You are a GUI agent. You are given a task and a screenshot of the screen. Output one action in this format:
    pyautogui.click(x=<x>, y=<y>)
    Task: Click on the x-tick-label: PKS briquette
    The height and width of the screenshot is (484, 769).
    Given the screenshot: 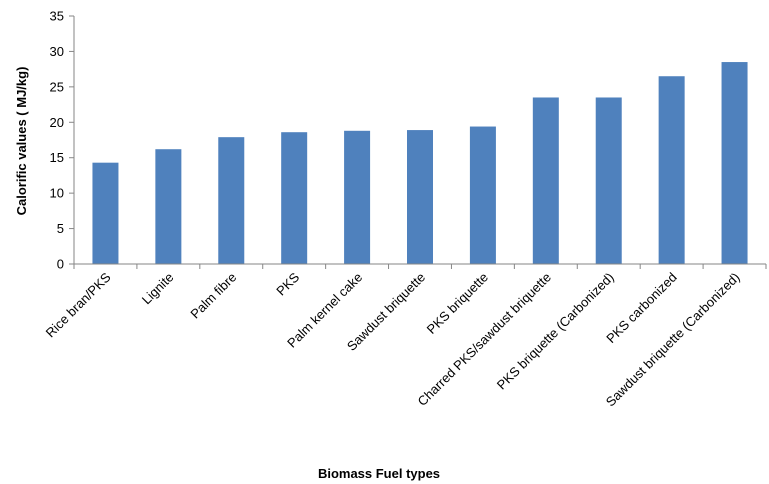 What is the action you would take?
    pyautogui.click(x=457, y=303)
    